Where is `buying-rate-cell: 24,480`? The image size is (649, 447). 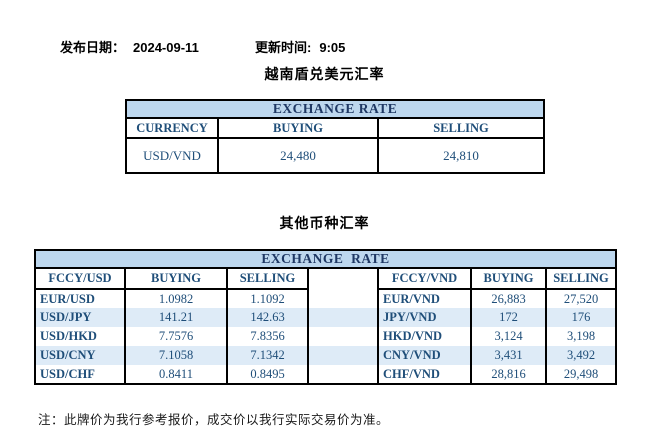 buying-rate-cell: 24,480 is located at coordinates (298, 155).